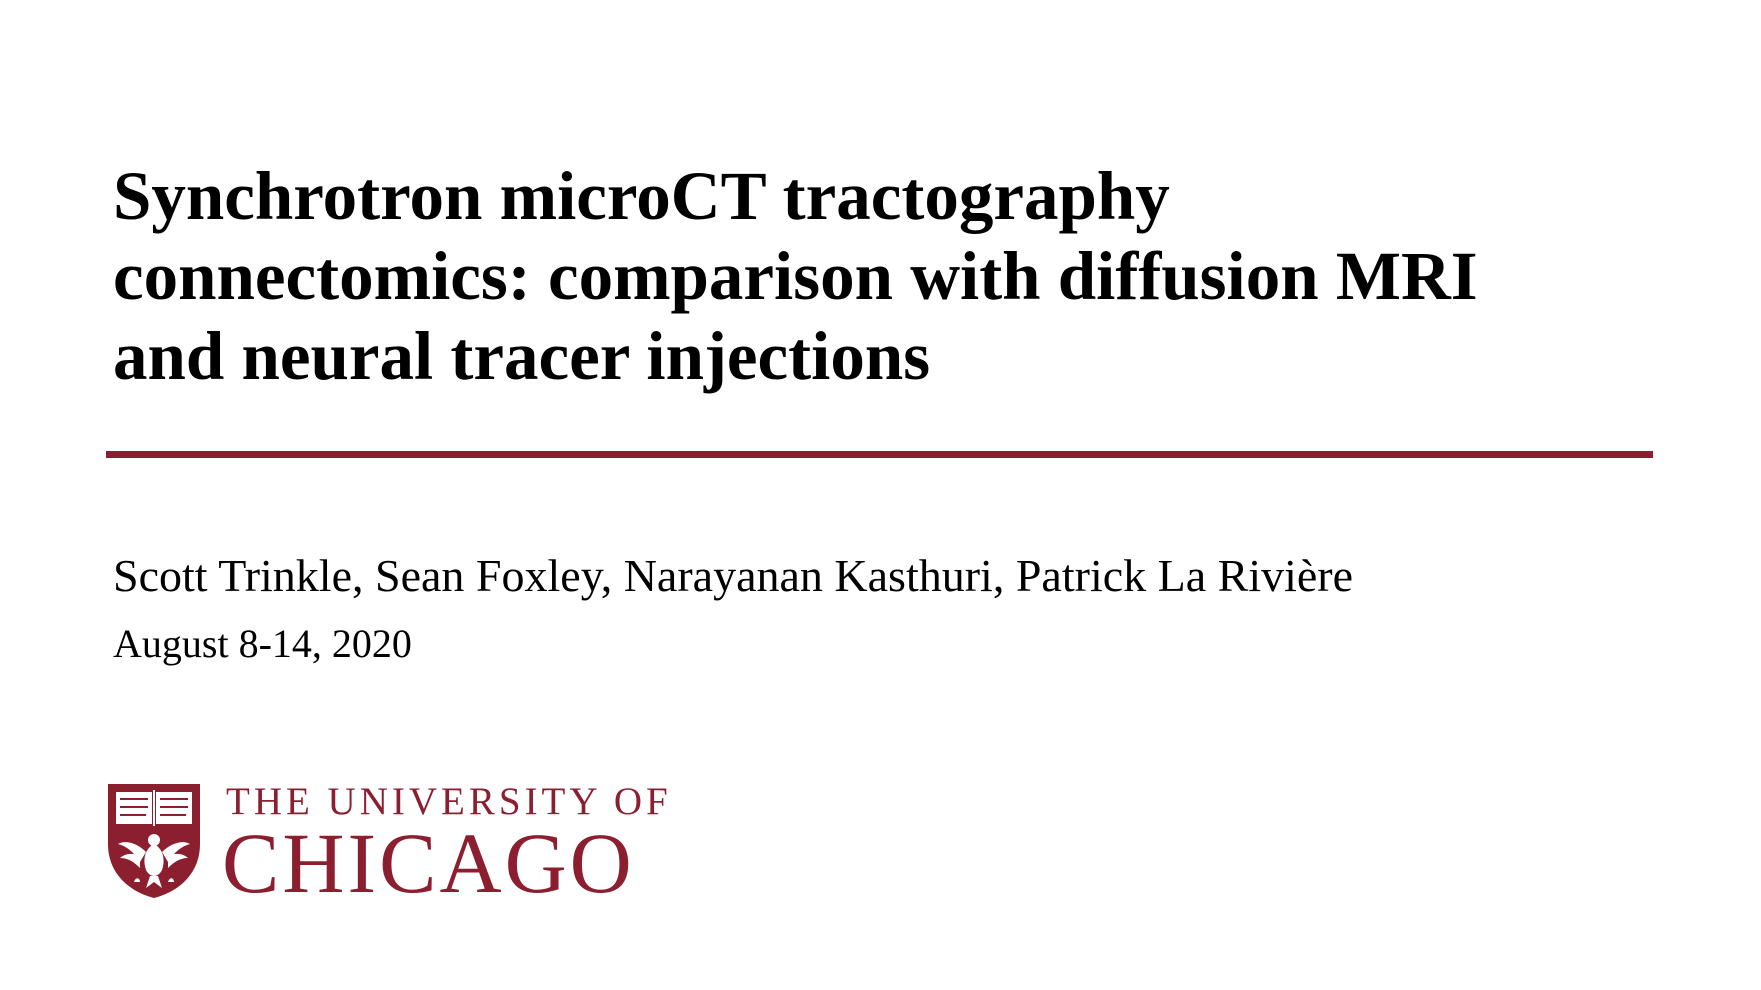 The height and width of the screenshot is (990, 1761). I want to click on presentation-date: August 8-14, 2020, so click(262, 643).